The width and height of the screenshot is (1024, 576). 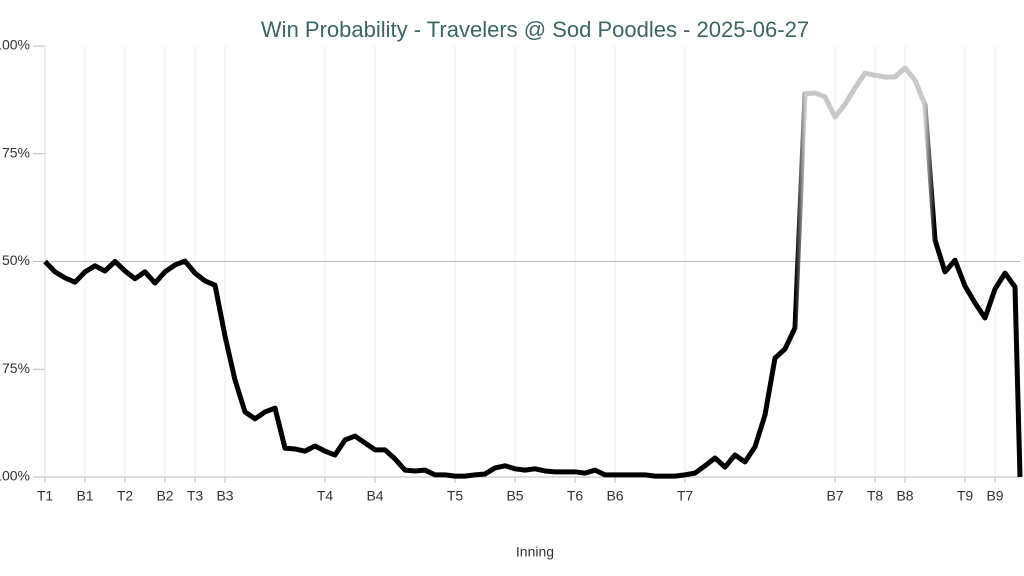 What do you see at coordinates (195, 496) in the screenshot?
I see `x-tick-label: T3` at bounding box center [195, 496].